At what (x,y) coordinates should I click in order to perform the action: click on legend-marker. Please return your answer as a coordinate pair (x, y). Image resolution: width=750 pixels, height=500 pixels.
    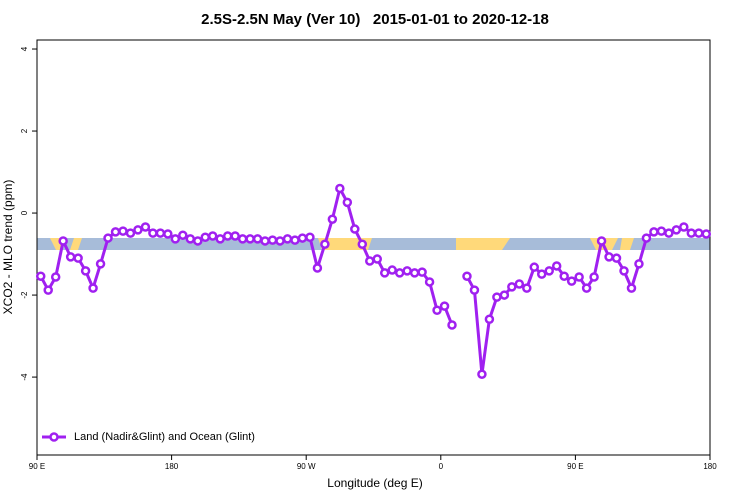
    Looking at the image, I should click on (54, 437).